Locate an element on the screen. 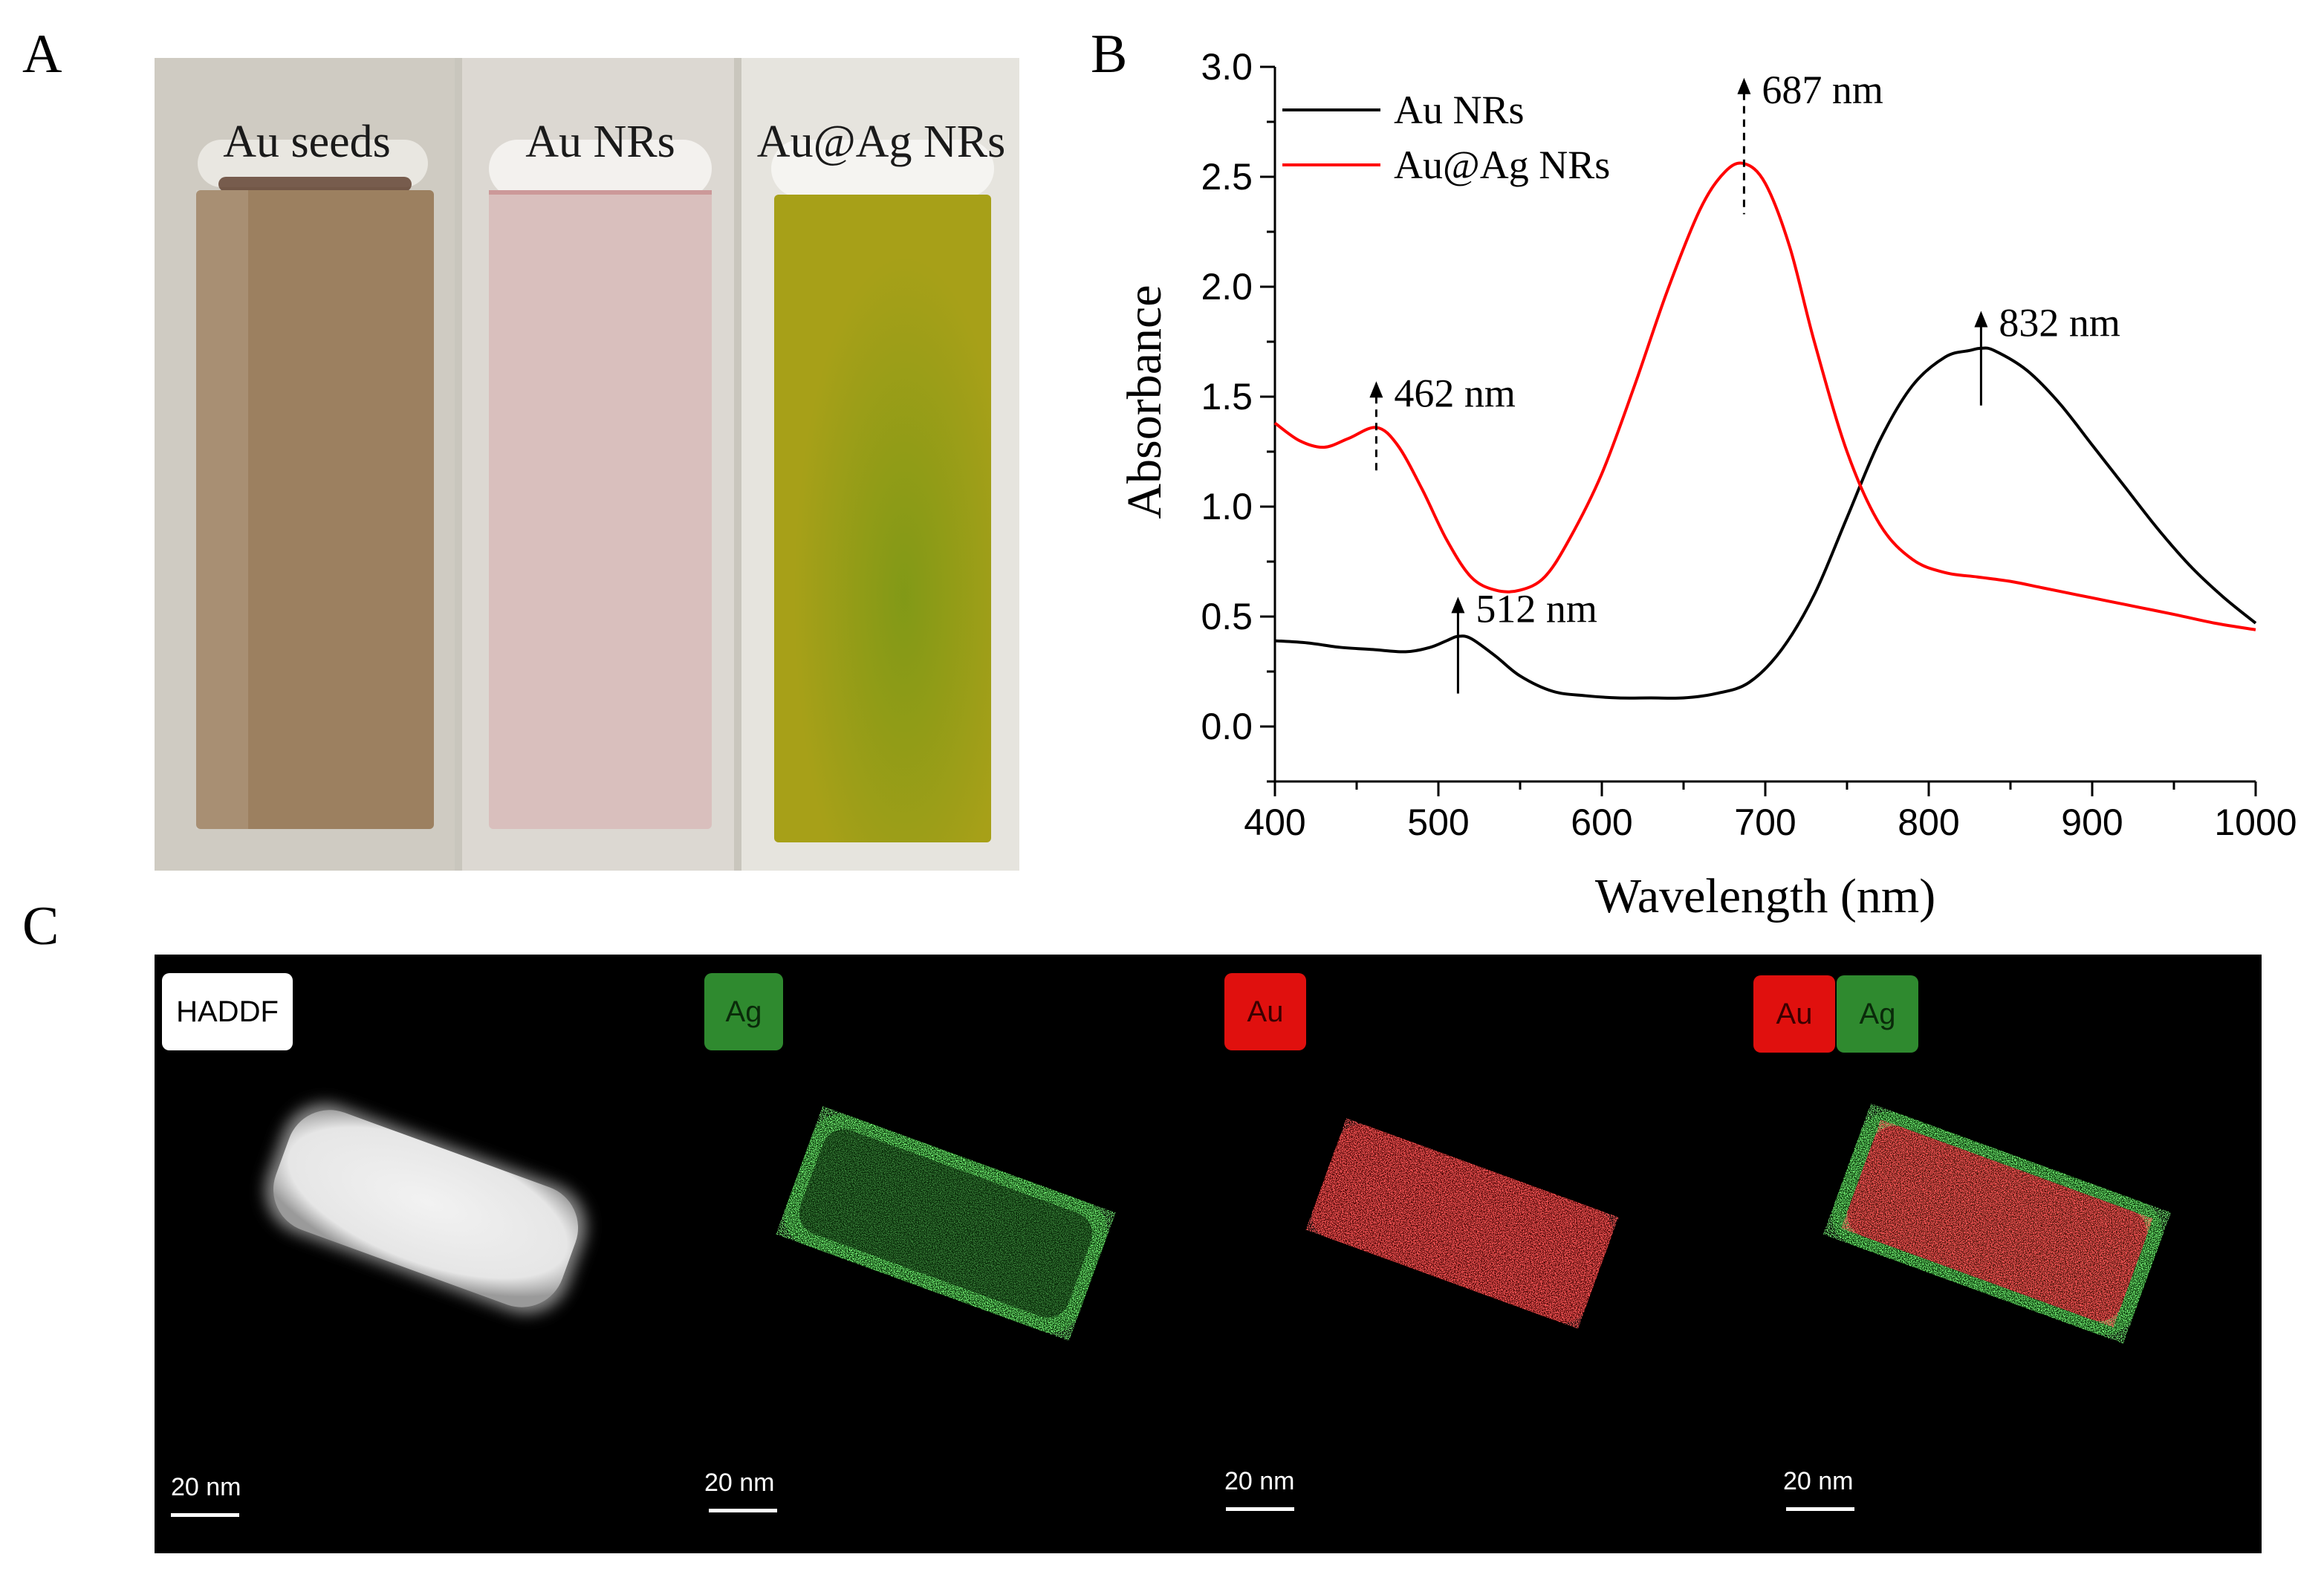  cuvette-au-seeds is located at coordinates (305, 465).